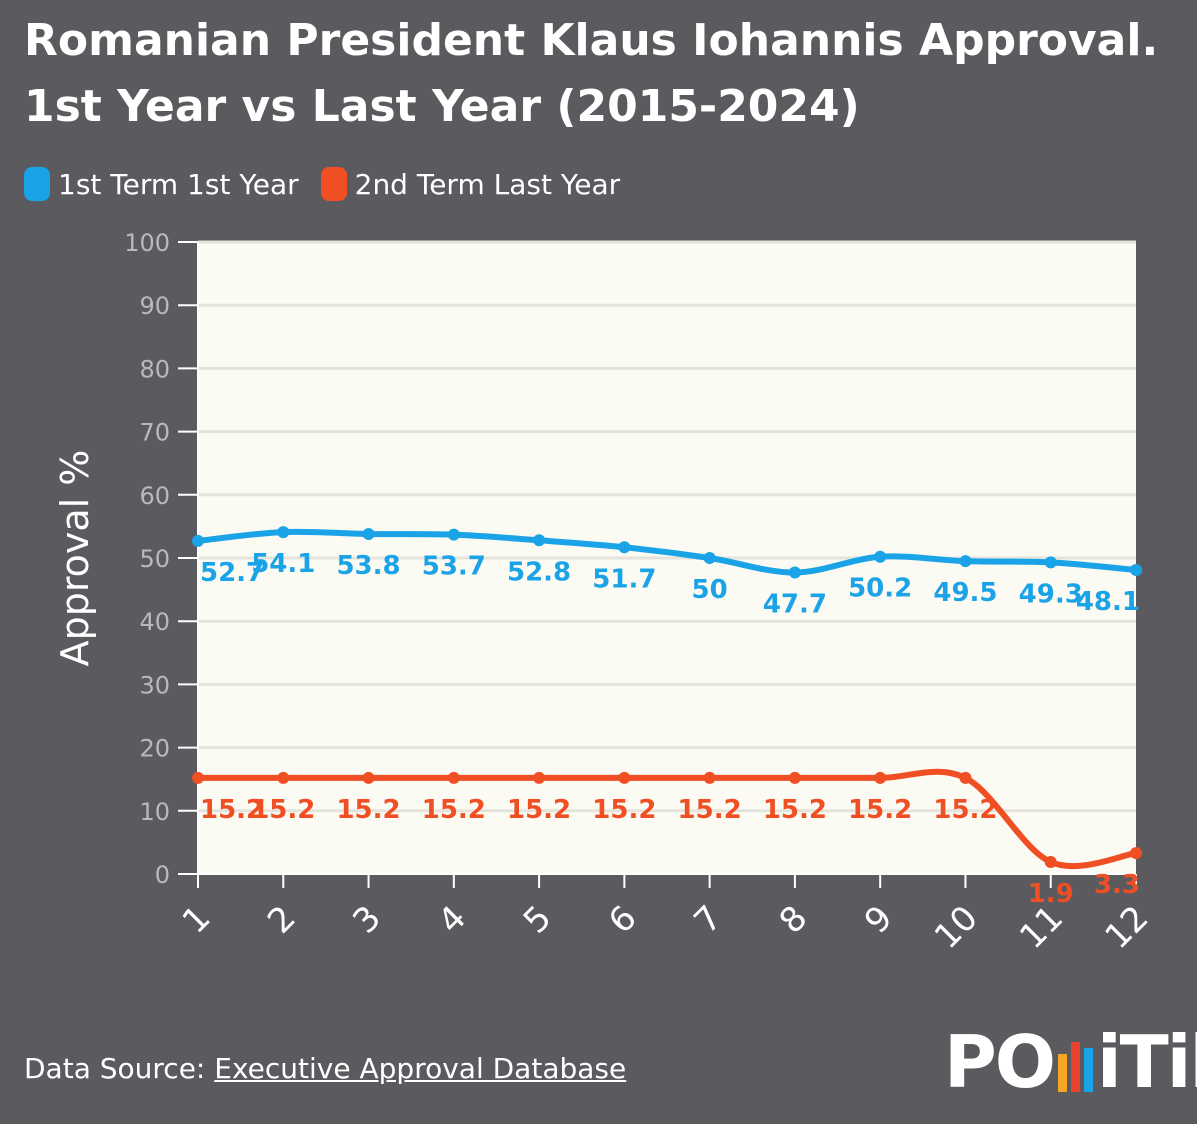  I want to click on y-tick-label-60: 60, so click(154, 496).